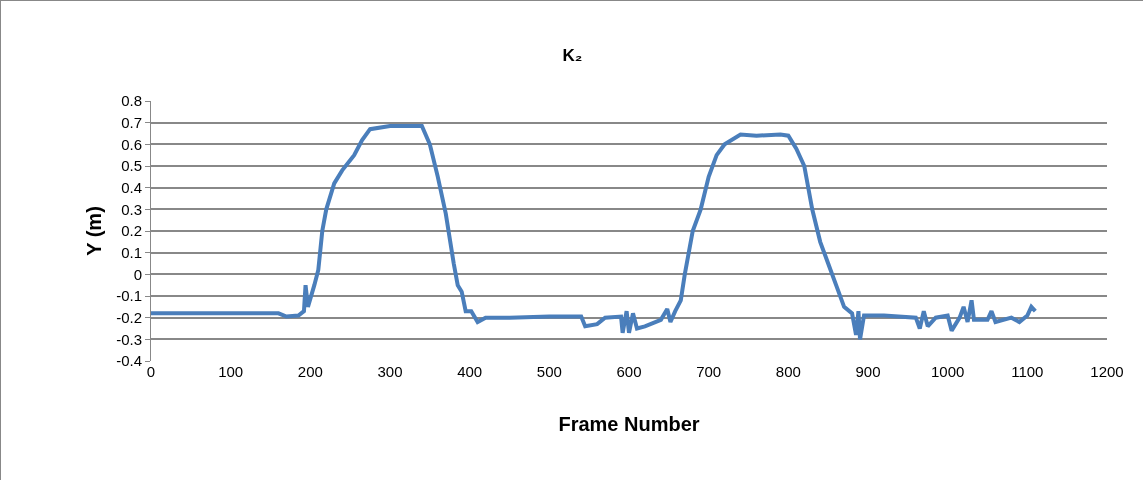 Image resolution: width=1143 pixels, height=480 pixels. I want to click on y-axis-title: Y (m), so click(94, 231).